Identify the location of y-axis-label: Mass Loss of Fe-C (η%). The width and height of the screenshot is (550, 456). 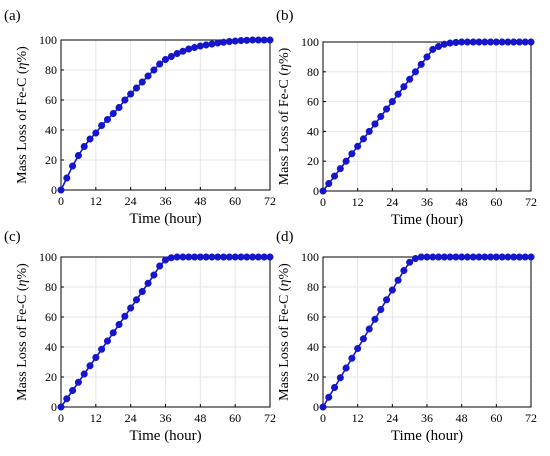
(284, 332).